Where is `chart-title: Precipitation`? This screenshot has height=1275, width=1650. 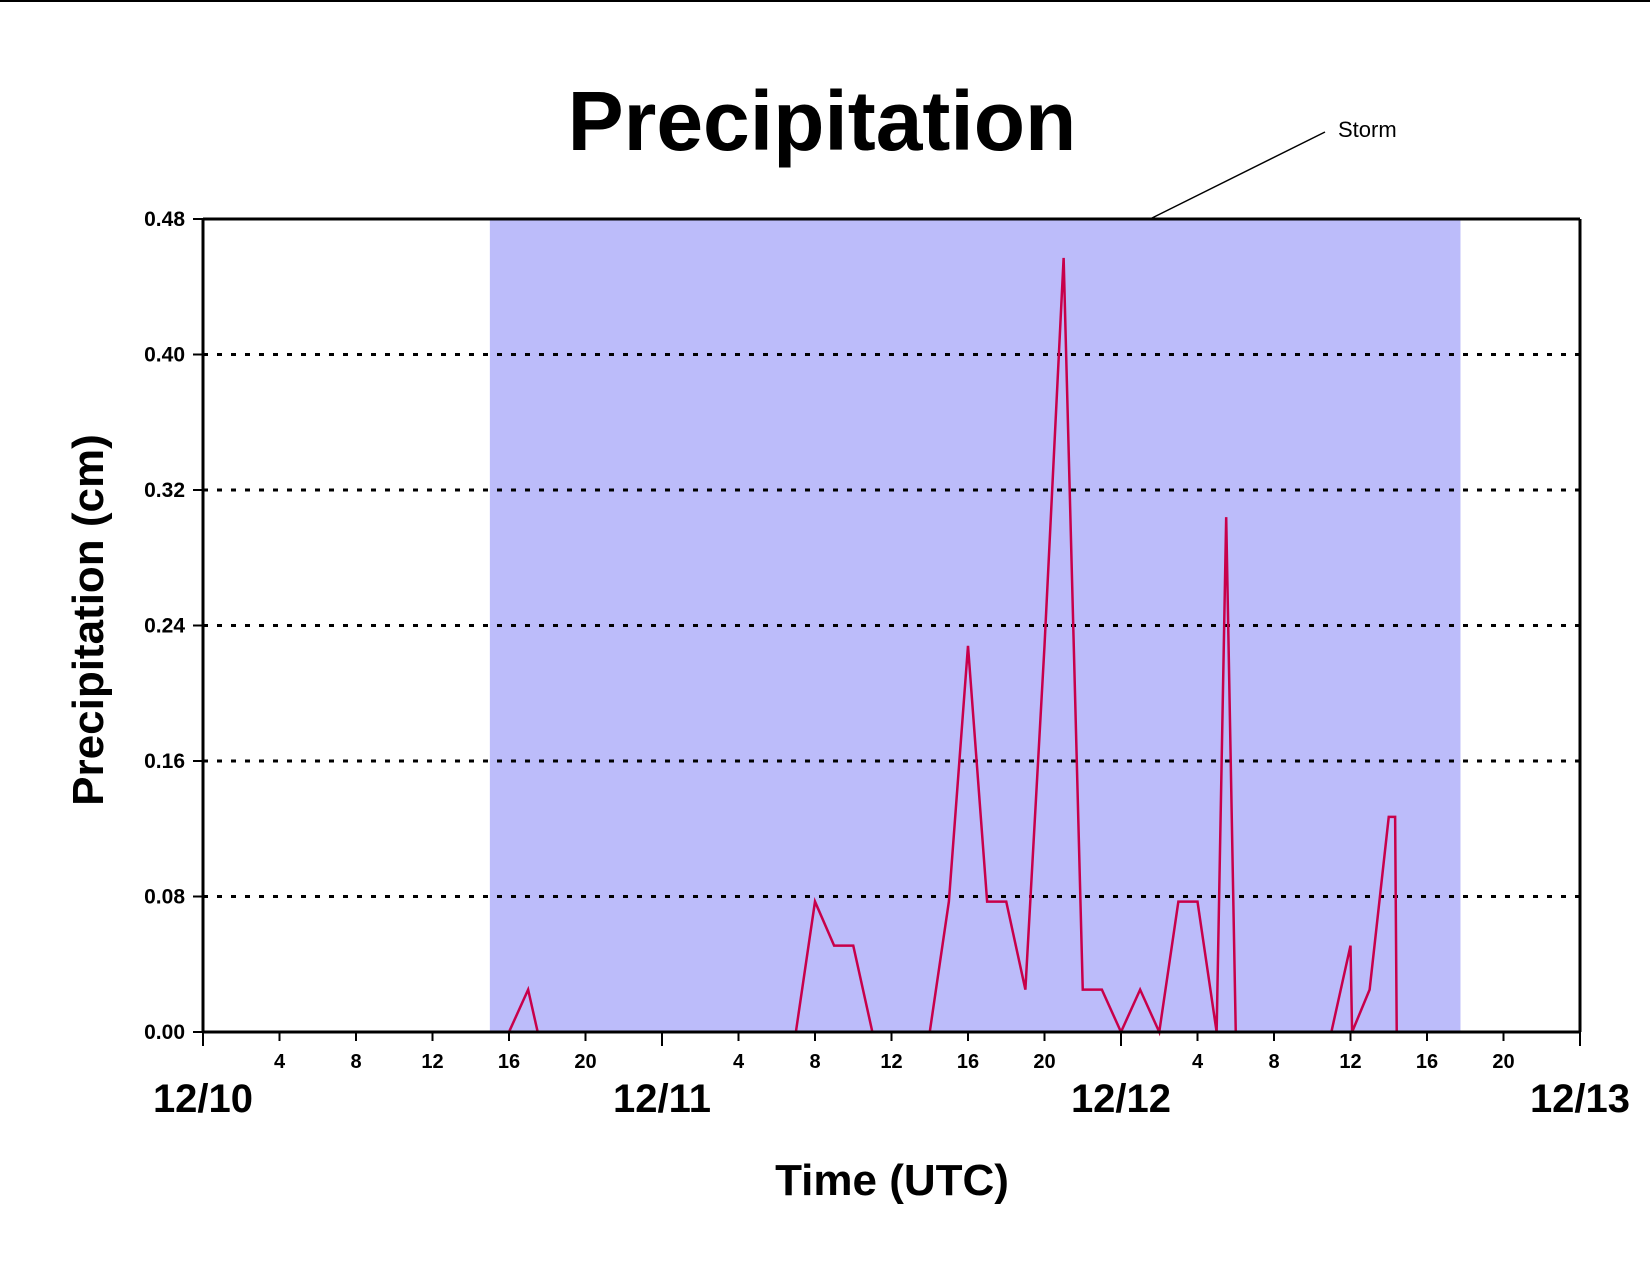
chart-title: Precipitation is located at coordinates (822, 121).